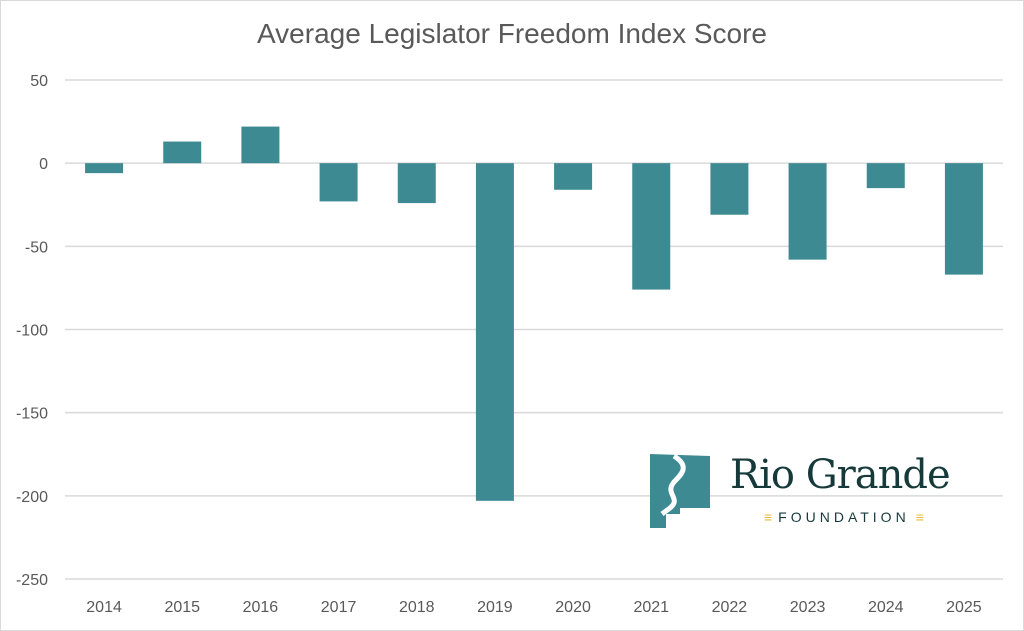 The image size is (1024, 631). Describe the element at coordinates (182, 152) in the screenshot. I see `bar-2015` at that location.